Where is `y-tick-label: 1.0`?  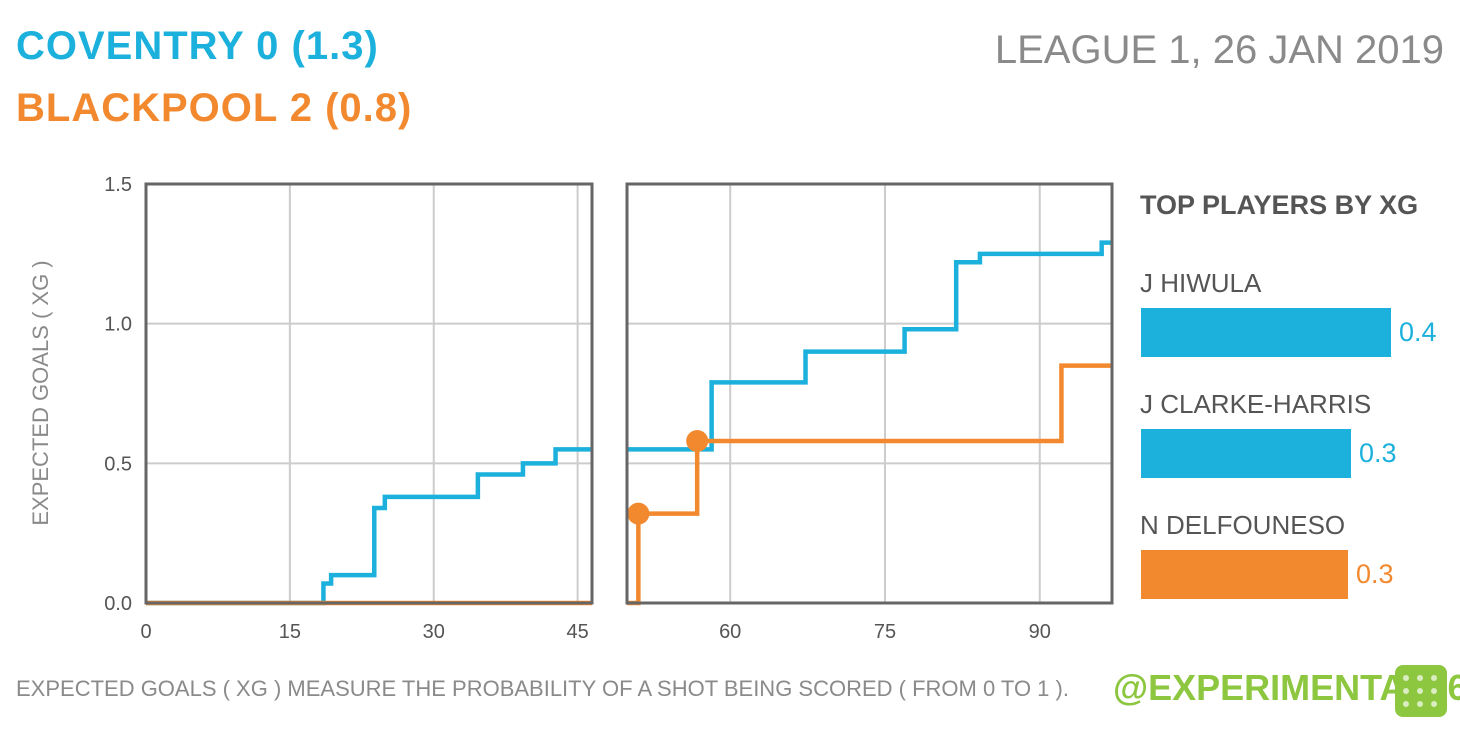
y-tick-label: 1.0 is located at coordinates (118, 325).